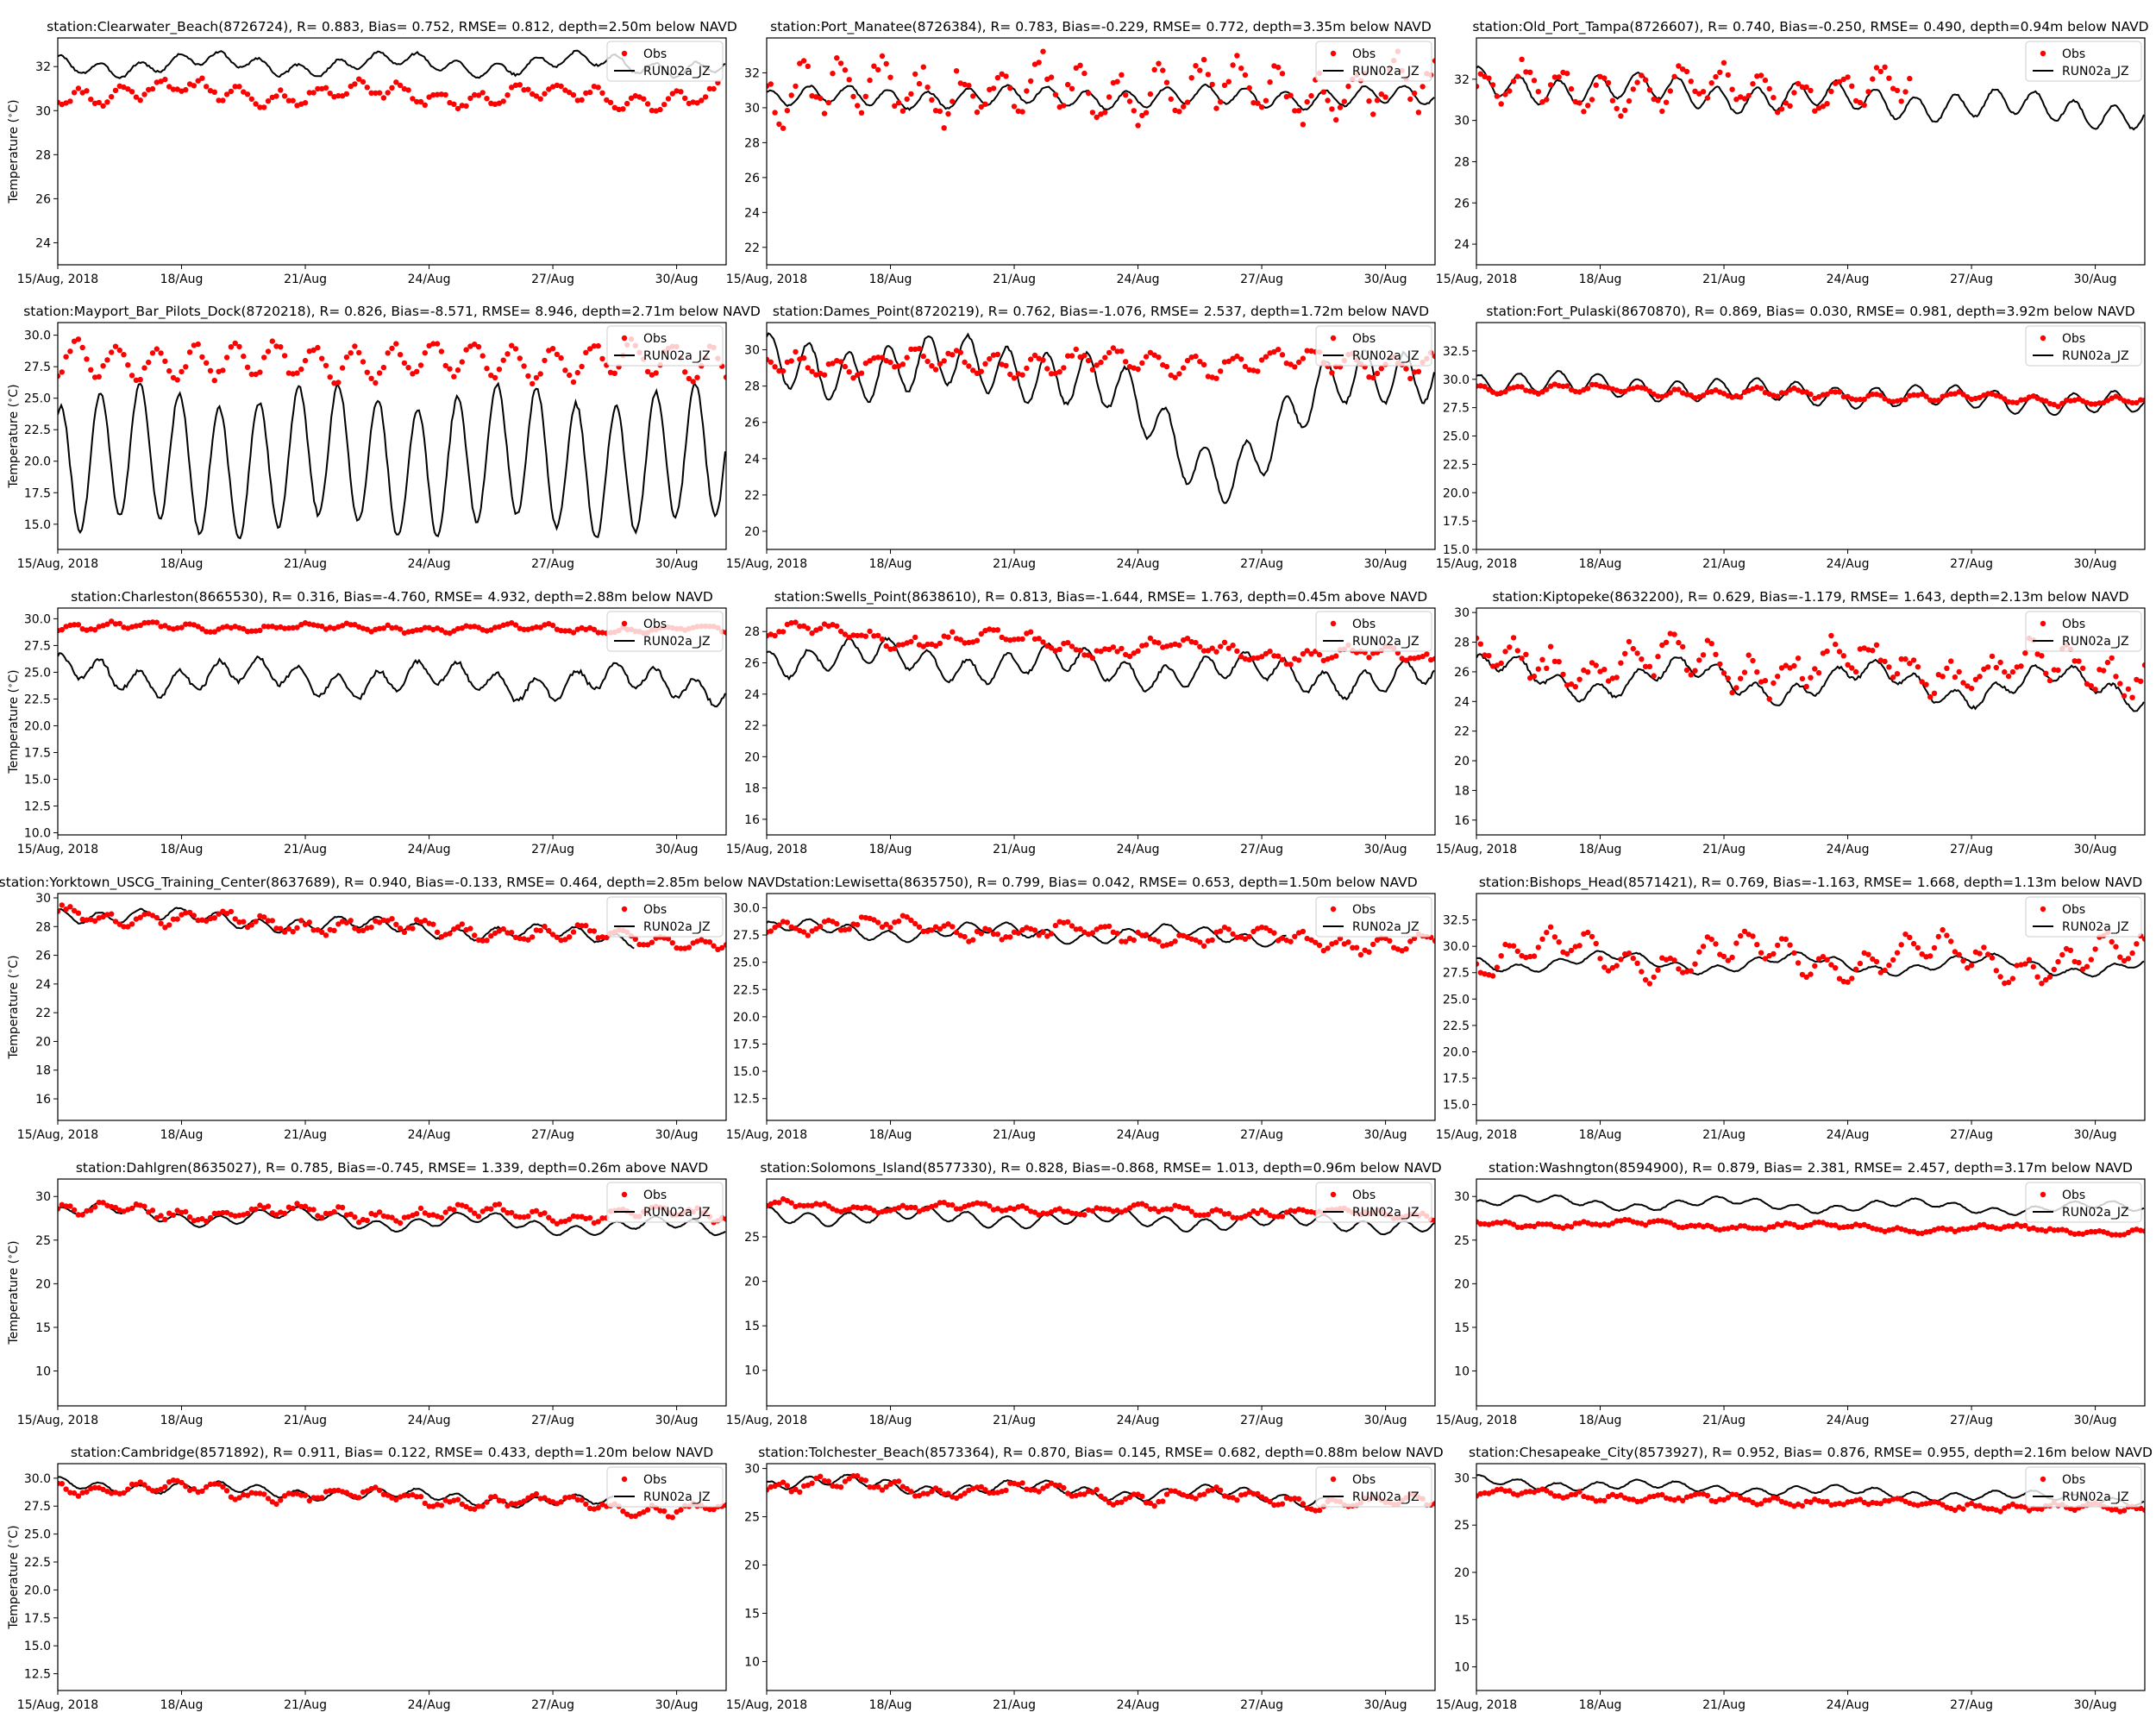  I want to click on obs-series-group, so click(1810, 666).